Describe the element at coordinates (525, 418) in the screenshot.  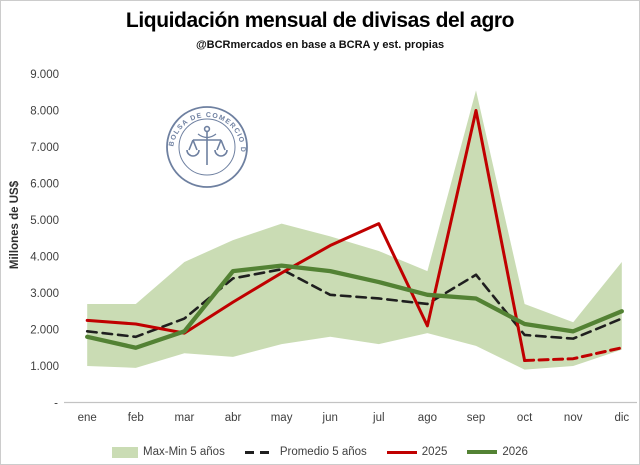
I see `x-category-label: oct` at that location.